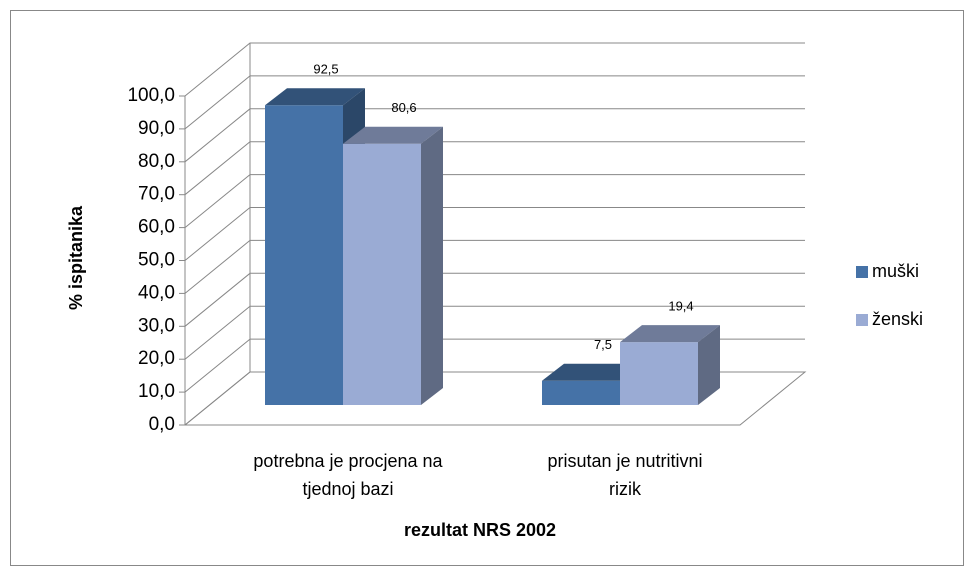  What do you see at coordinates (156, 358) in the screenshot?
I see `y-tick-label: 20,0` at bounding box center [156, 358].